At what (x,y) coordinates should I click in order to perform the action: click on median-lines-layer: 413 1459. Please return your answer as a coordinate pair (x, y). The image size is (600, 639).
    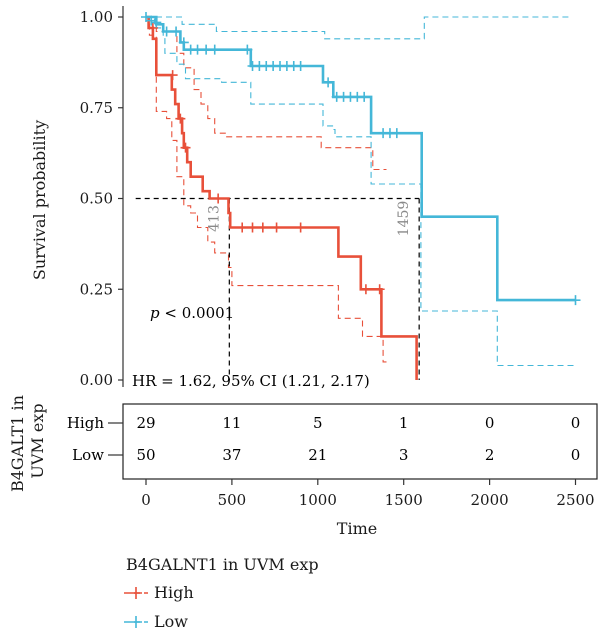
    Looking at the image, I should click on (277, 288).